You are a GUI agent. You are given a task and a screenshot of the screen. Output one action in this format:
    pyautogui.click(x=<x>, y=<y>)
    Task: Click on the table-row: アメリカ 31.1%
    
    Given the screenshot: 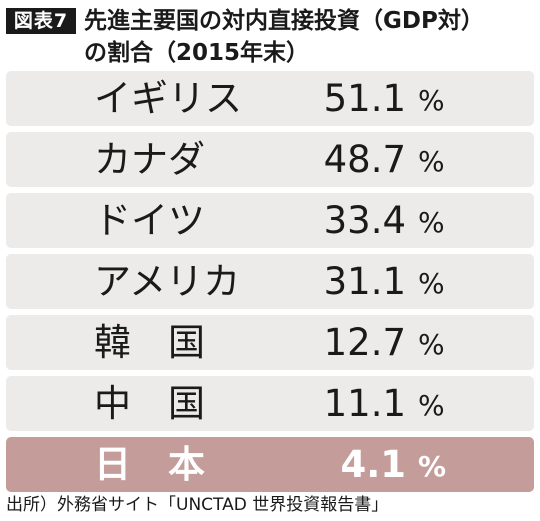 What is the action you would take?
    pyautogui.click(x=270, y=281)
    